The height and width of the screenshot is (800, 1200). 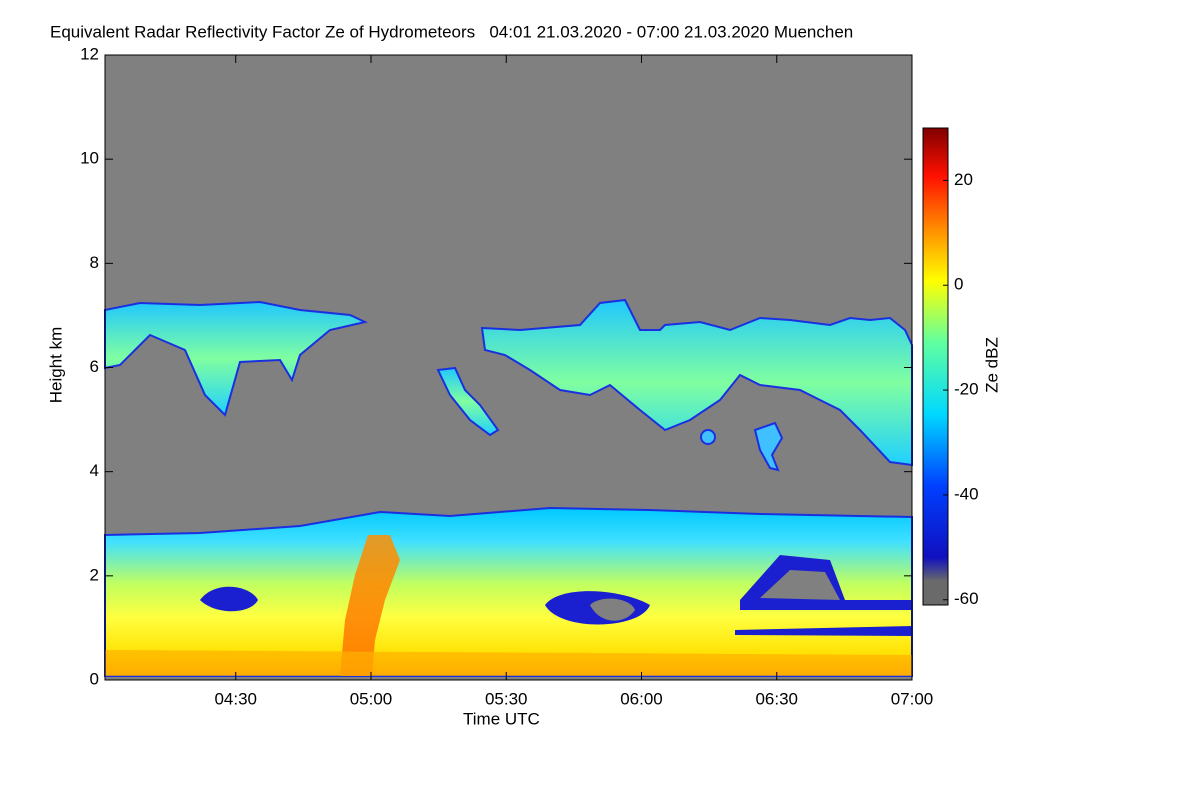 I want to click on y-tick-label: 6, so click(x=94, y=366).